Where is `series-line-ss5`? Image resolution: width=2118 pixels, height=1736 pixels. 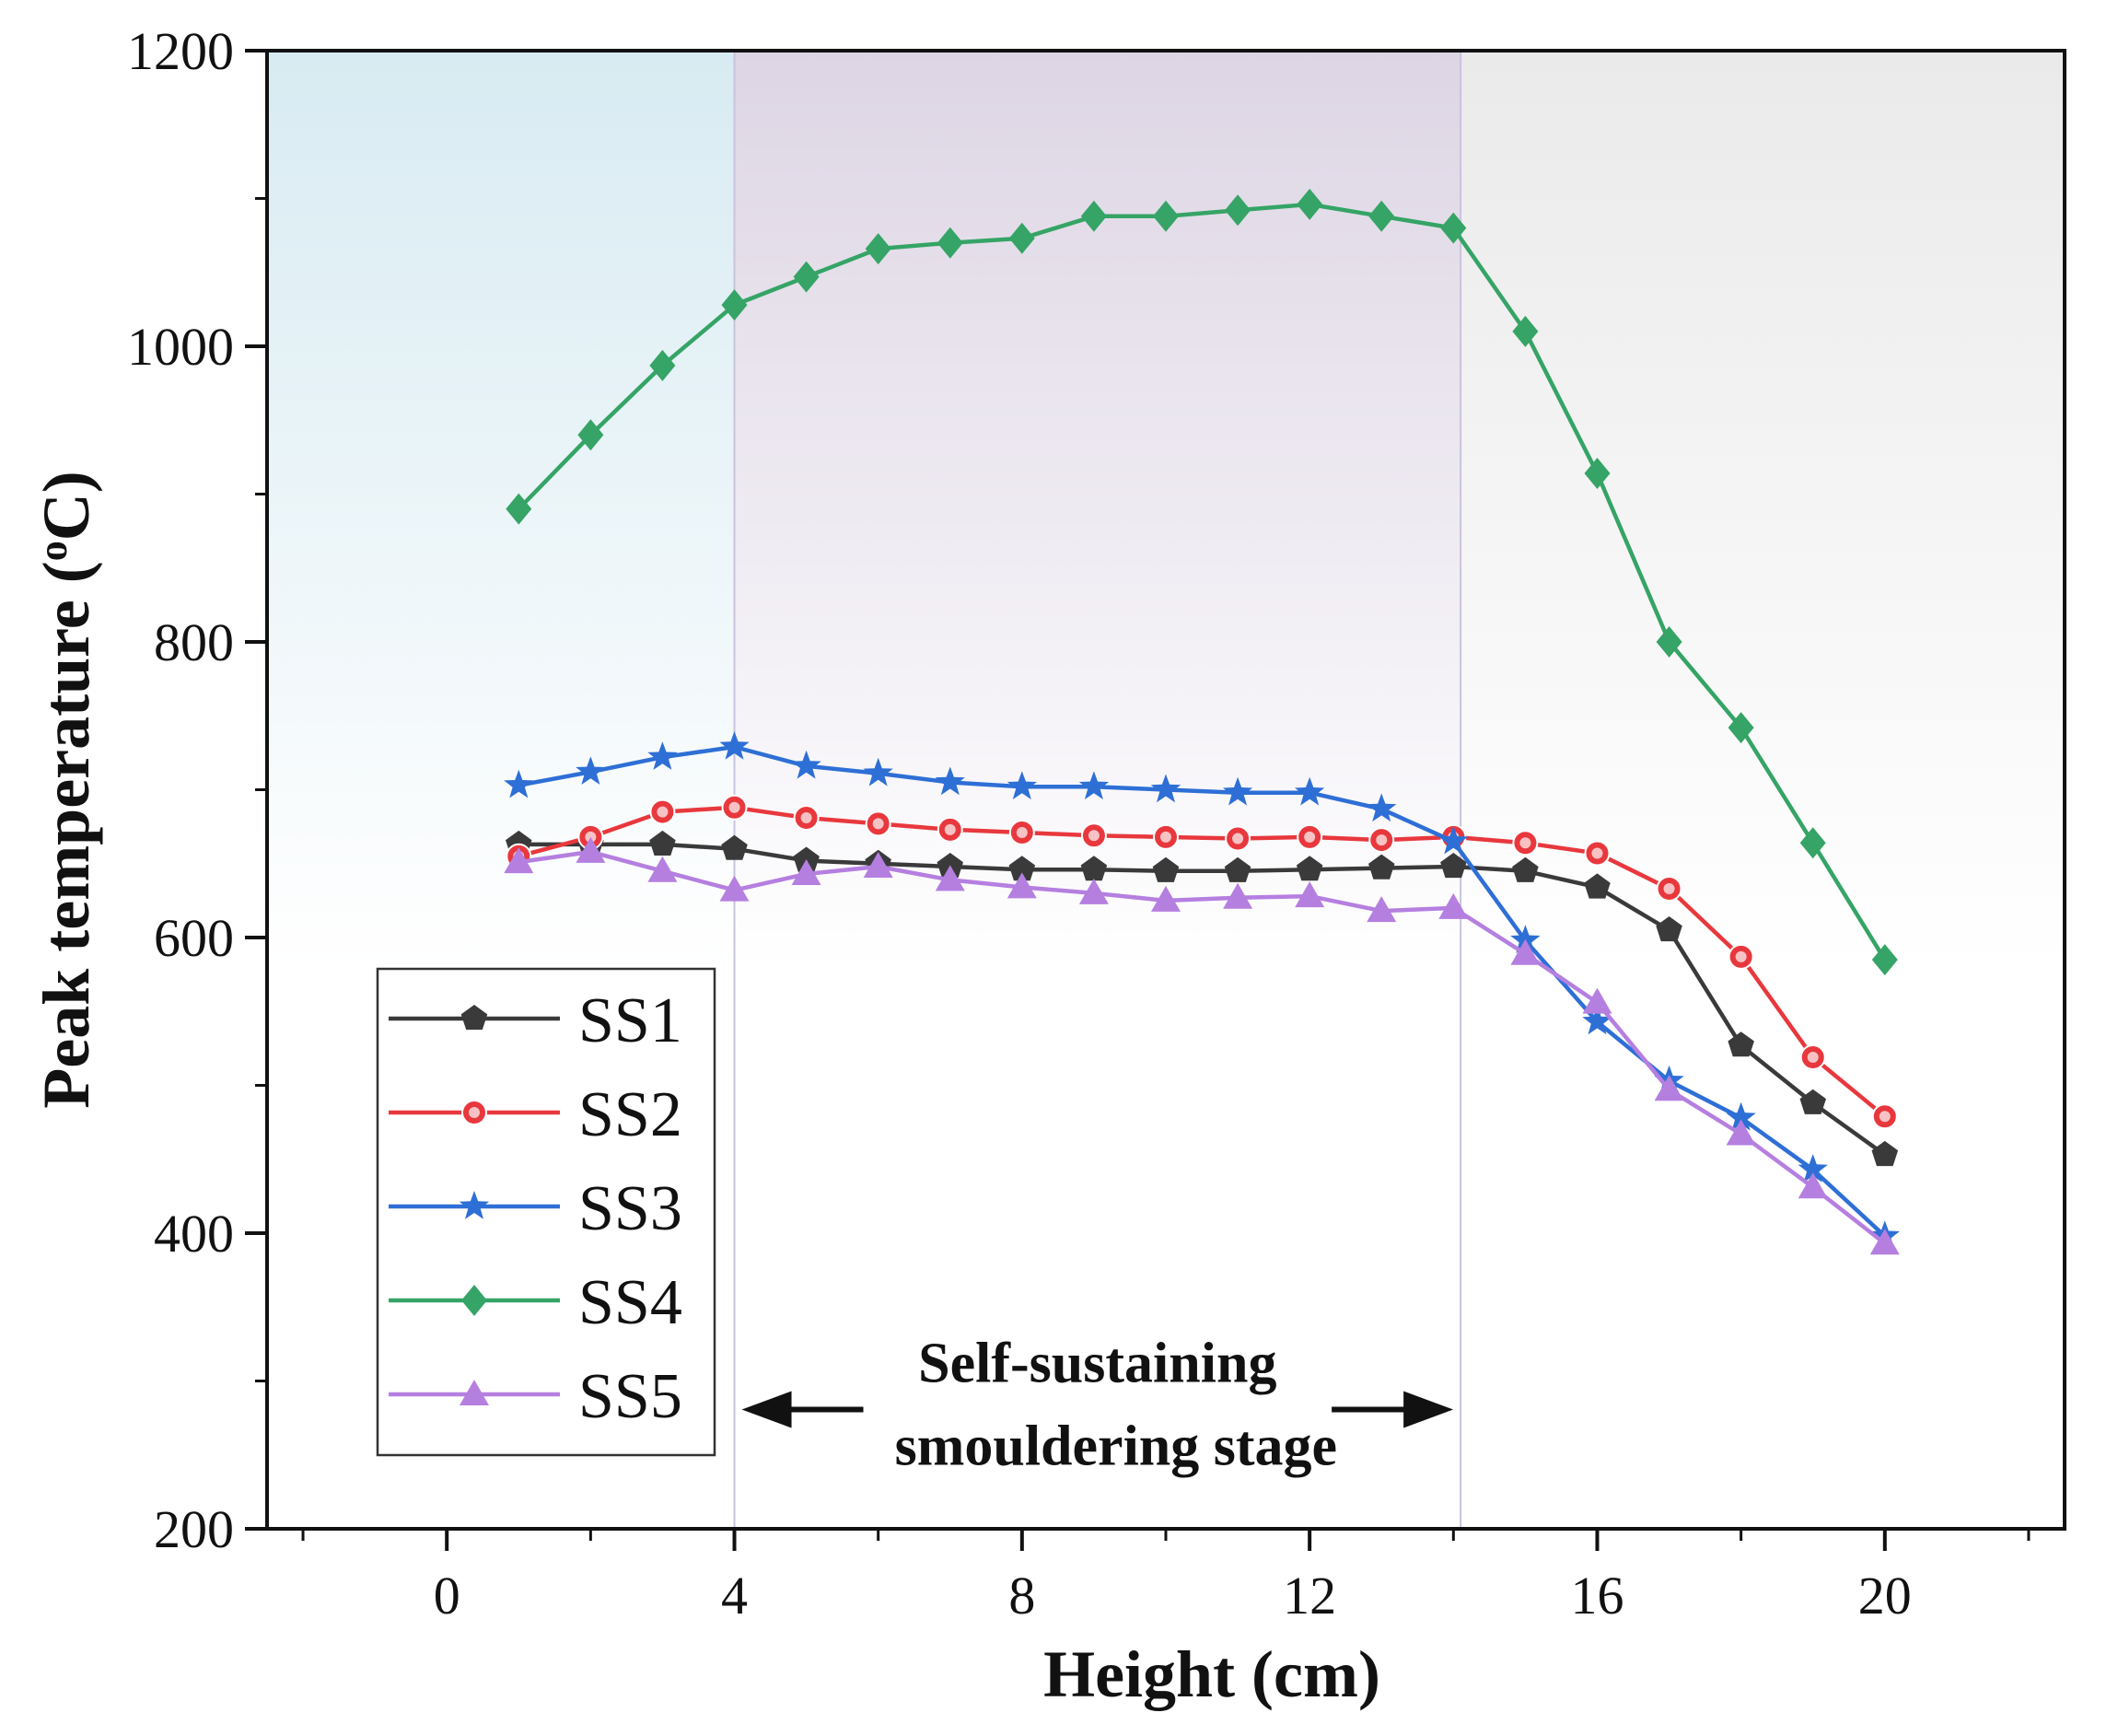
series-line-ss5 is located at coordinates (1202, 1047).